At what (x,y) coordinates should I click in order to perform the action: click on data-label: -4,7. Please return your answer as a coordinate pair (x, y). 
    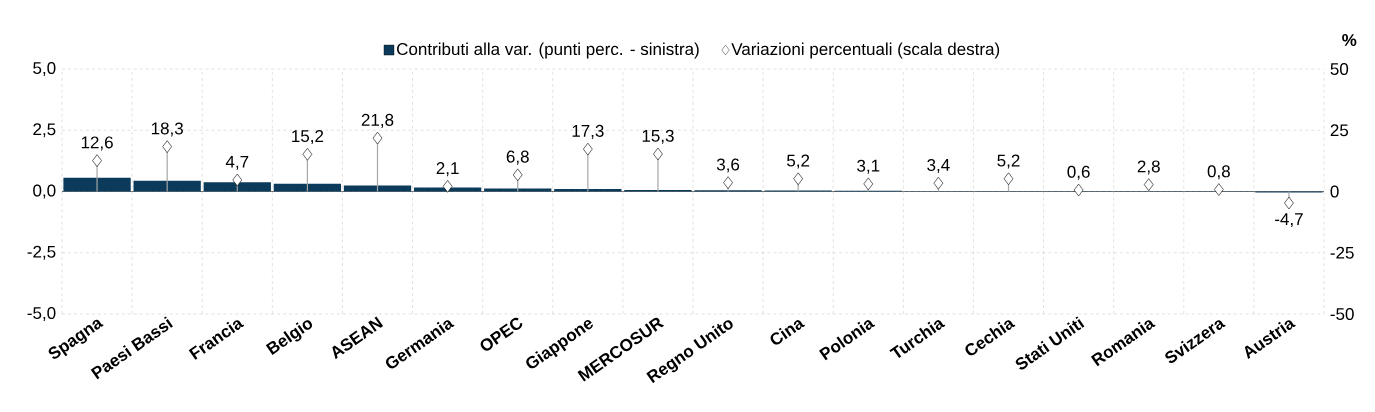
    Looking at the image, I should click on (1289, 220).